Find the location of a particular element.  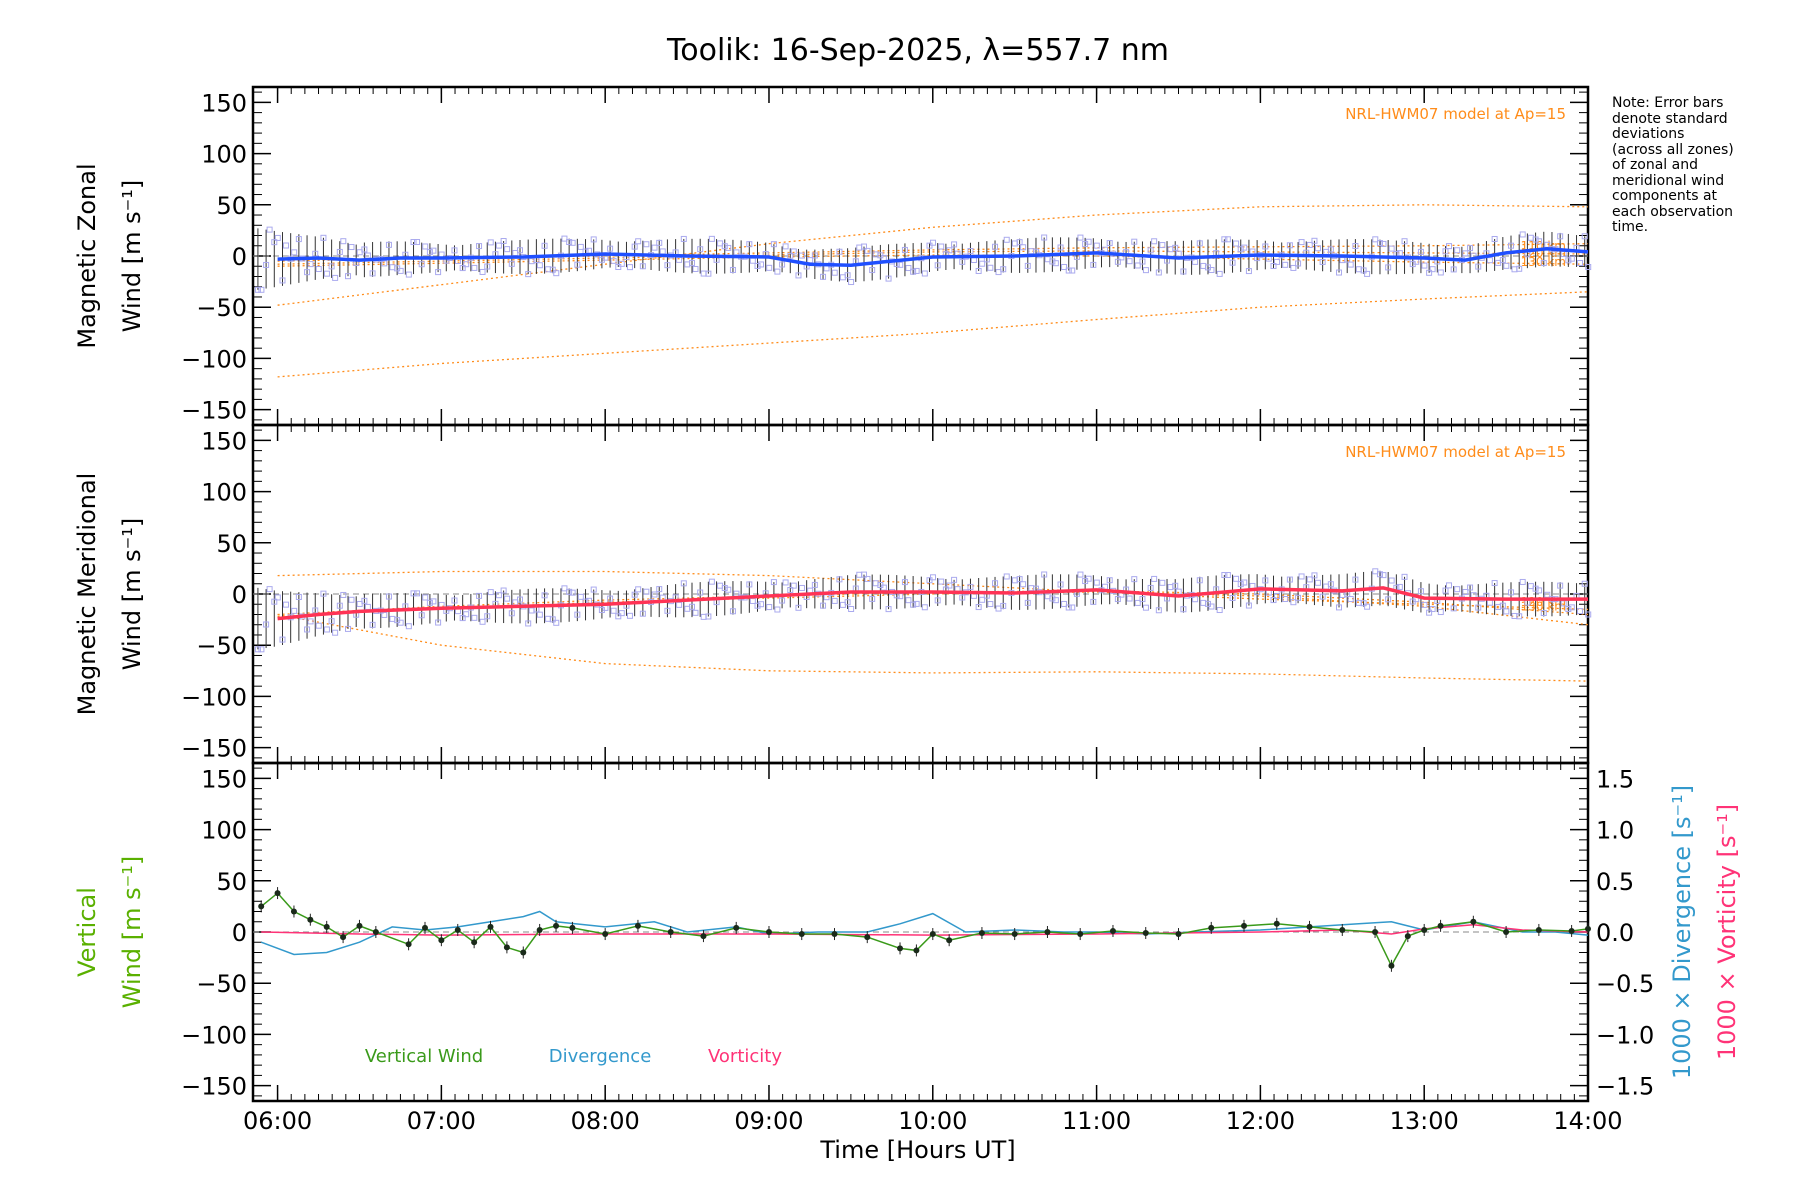

series-line-meridional is located at coordinates (932, 603).